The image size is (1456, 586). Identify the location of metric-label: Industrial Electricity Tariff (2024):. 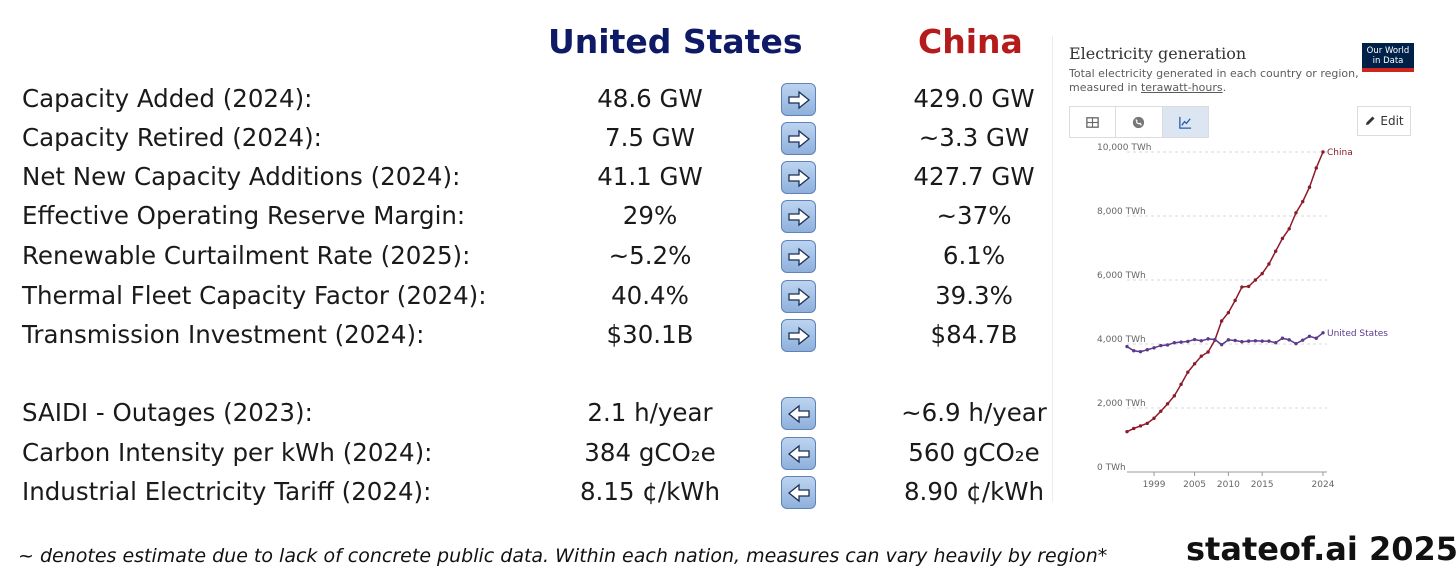
(227, 491).